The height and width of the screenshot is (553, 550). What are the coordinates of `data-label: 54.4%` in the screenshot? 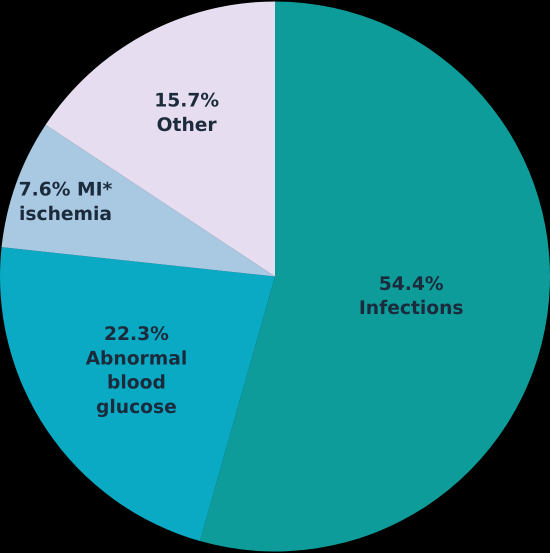 It's located at (411, 284).